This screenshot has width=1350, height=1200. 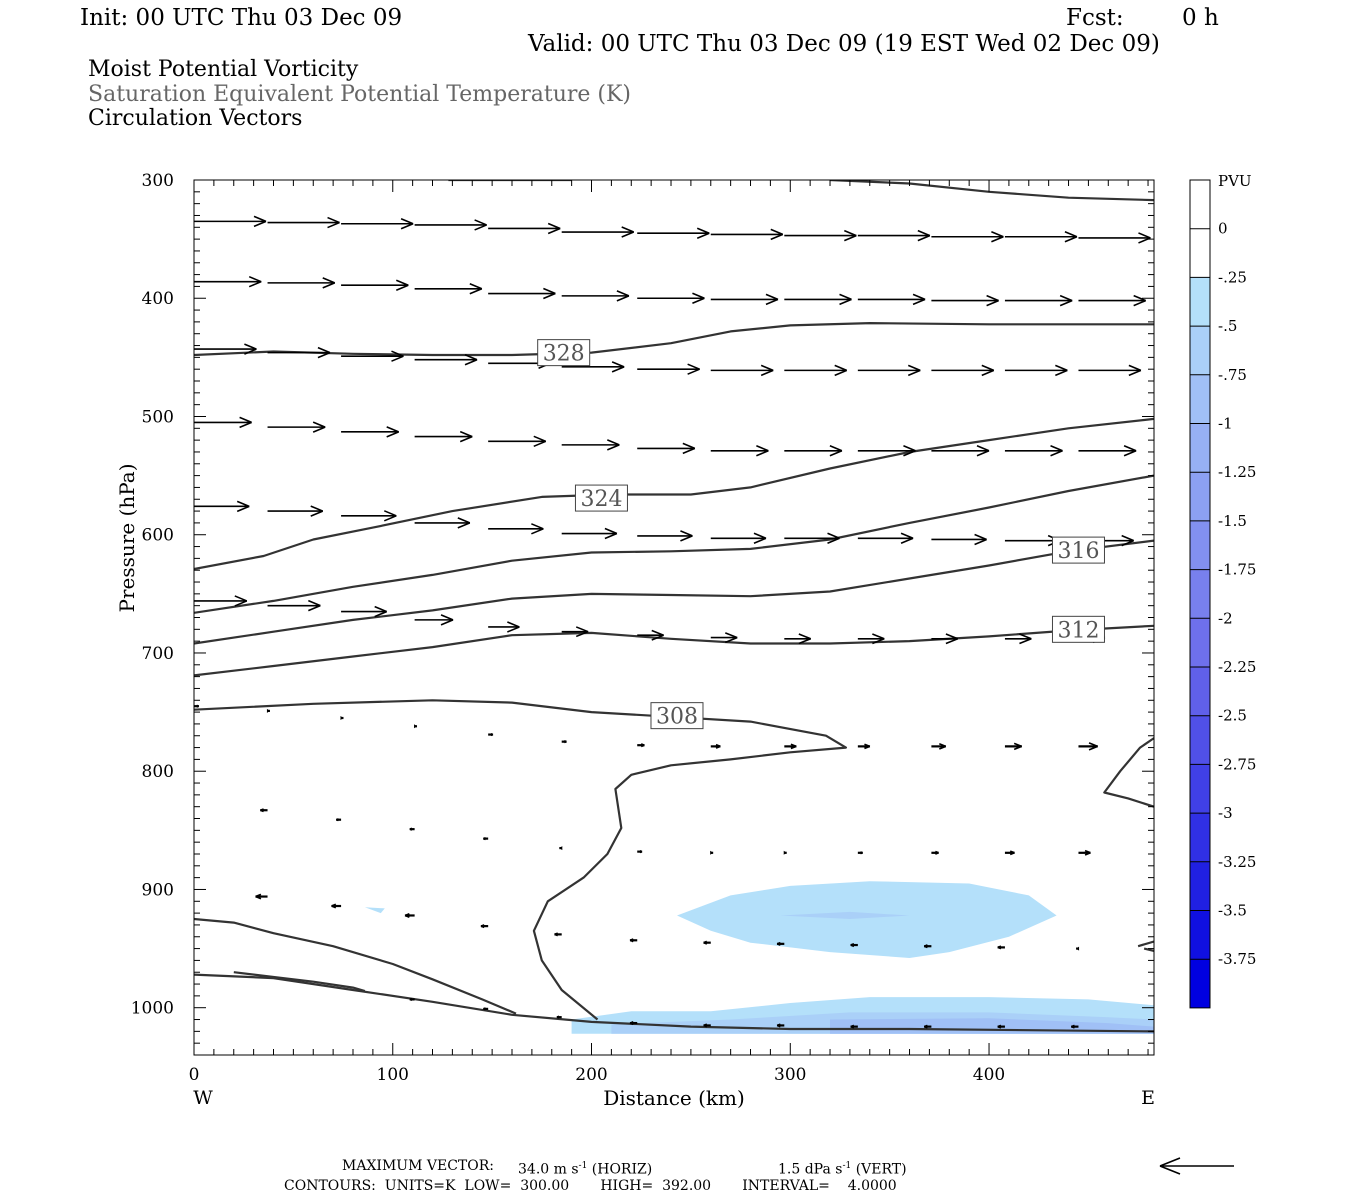 I want to click on colorbar-unit: PVU, so click(x=1235, y=181).